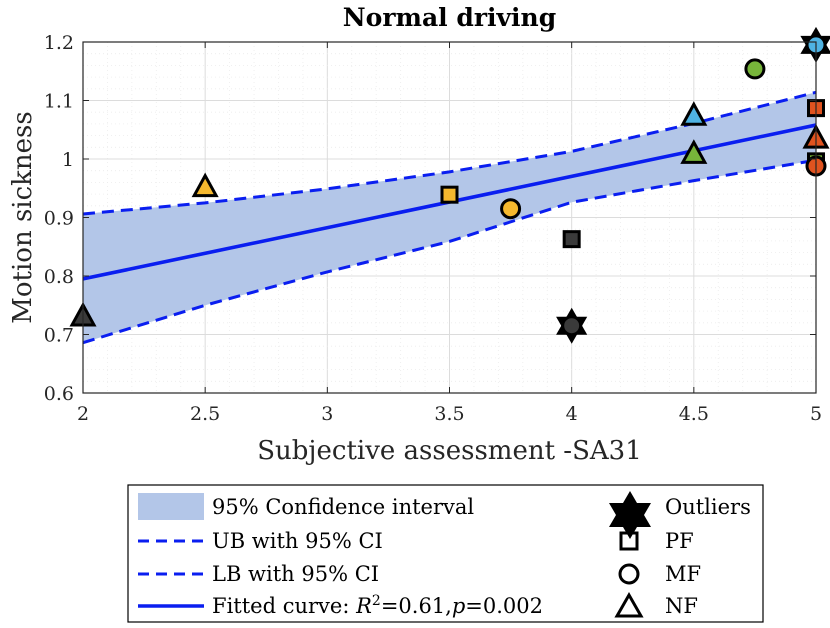  Describe the element at coordinates (629, 541) in the screenshot. I see `legend-square-marker` at that location.